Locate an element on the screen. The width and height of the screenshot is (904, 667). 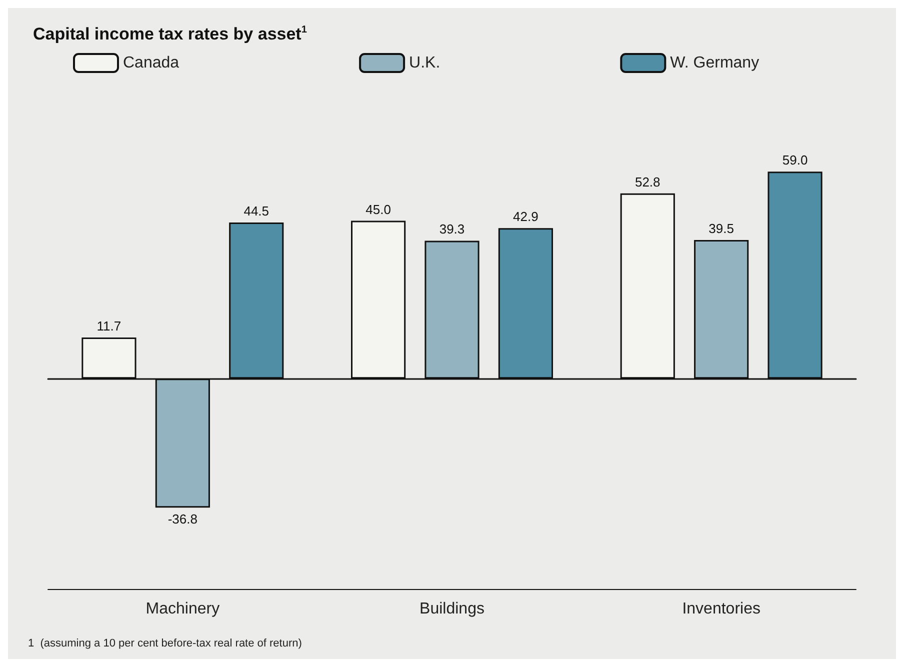
x-tick-label: Machinery is located at coordinates (183, 609).